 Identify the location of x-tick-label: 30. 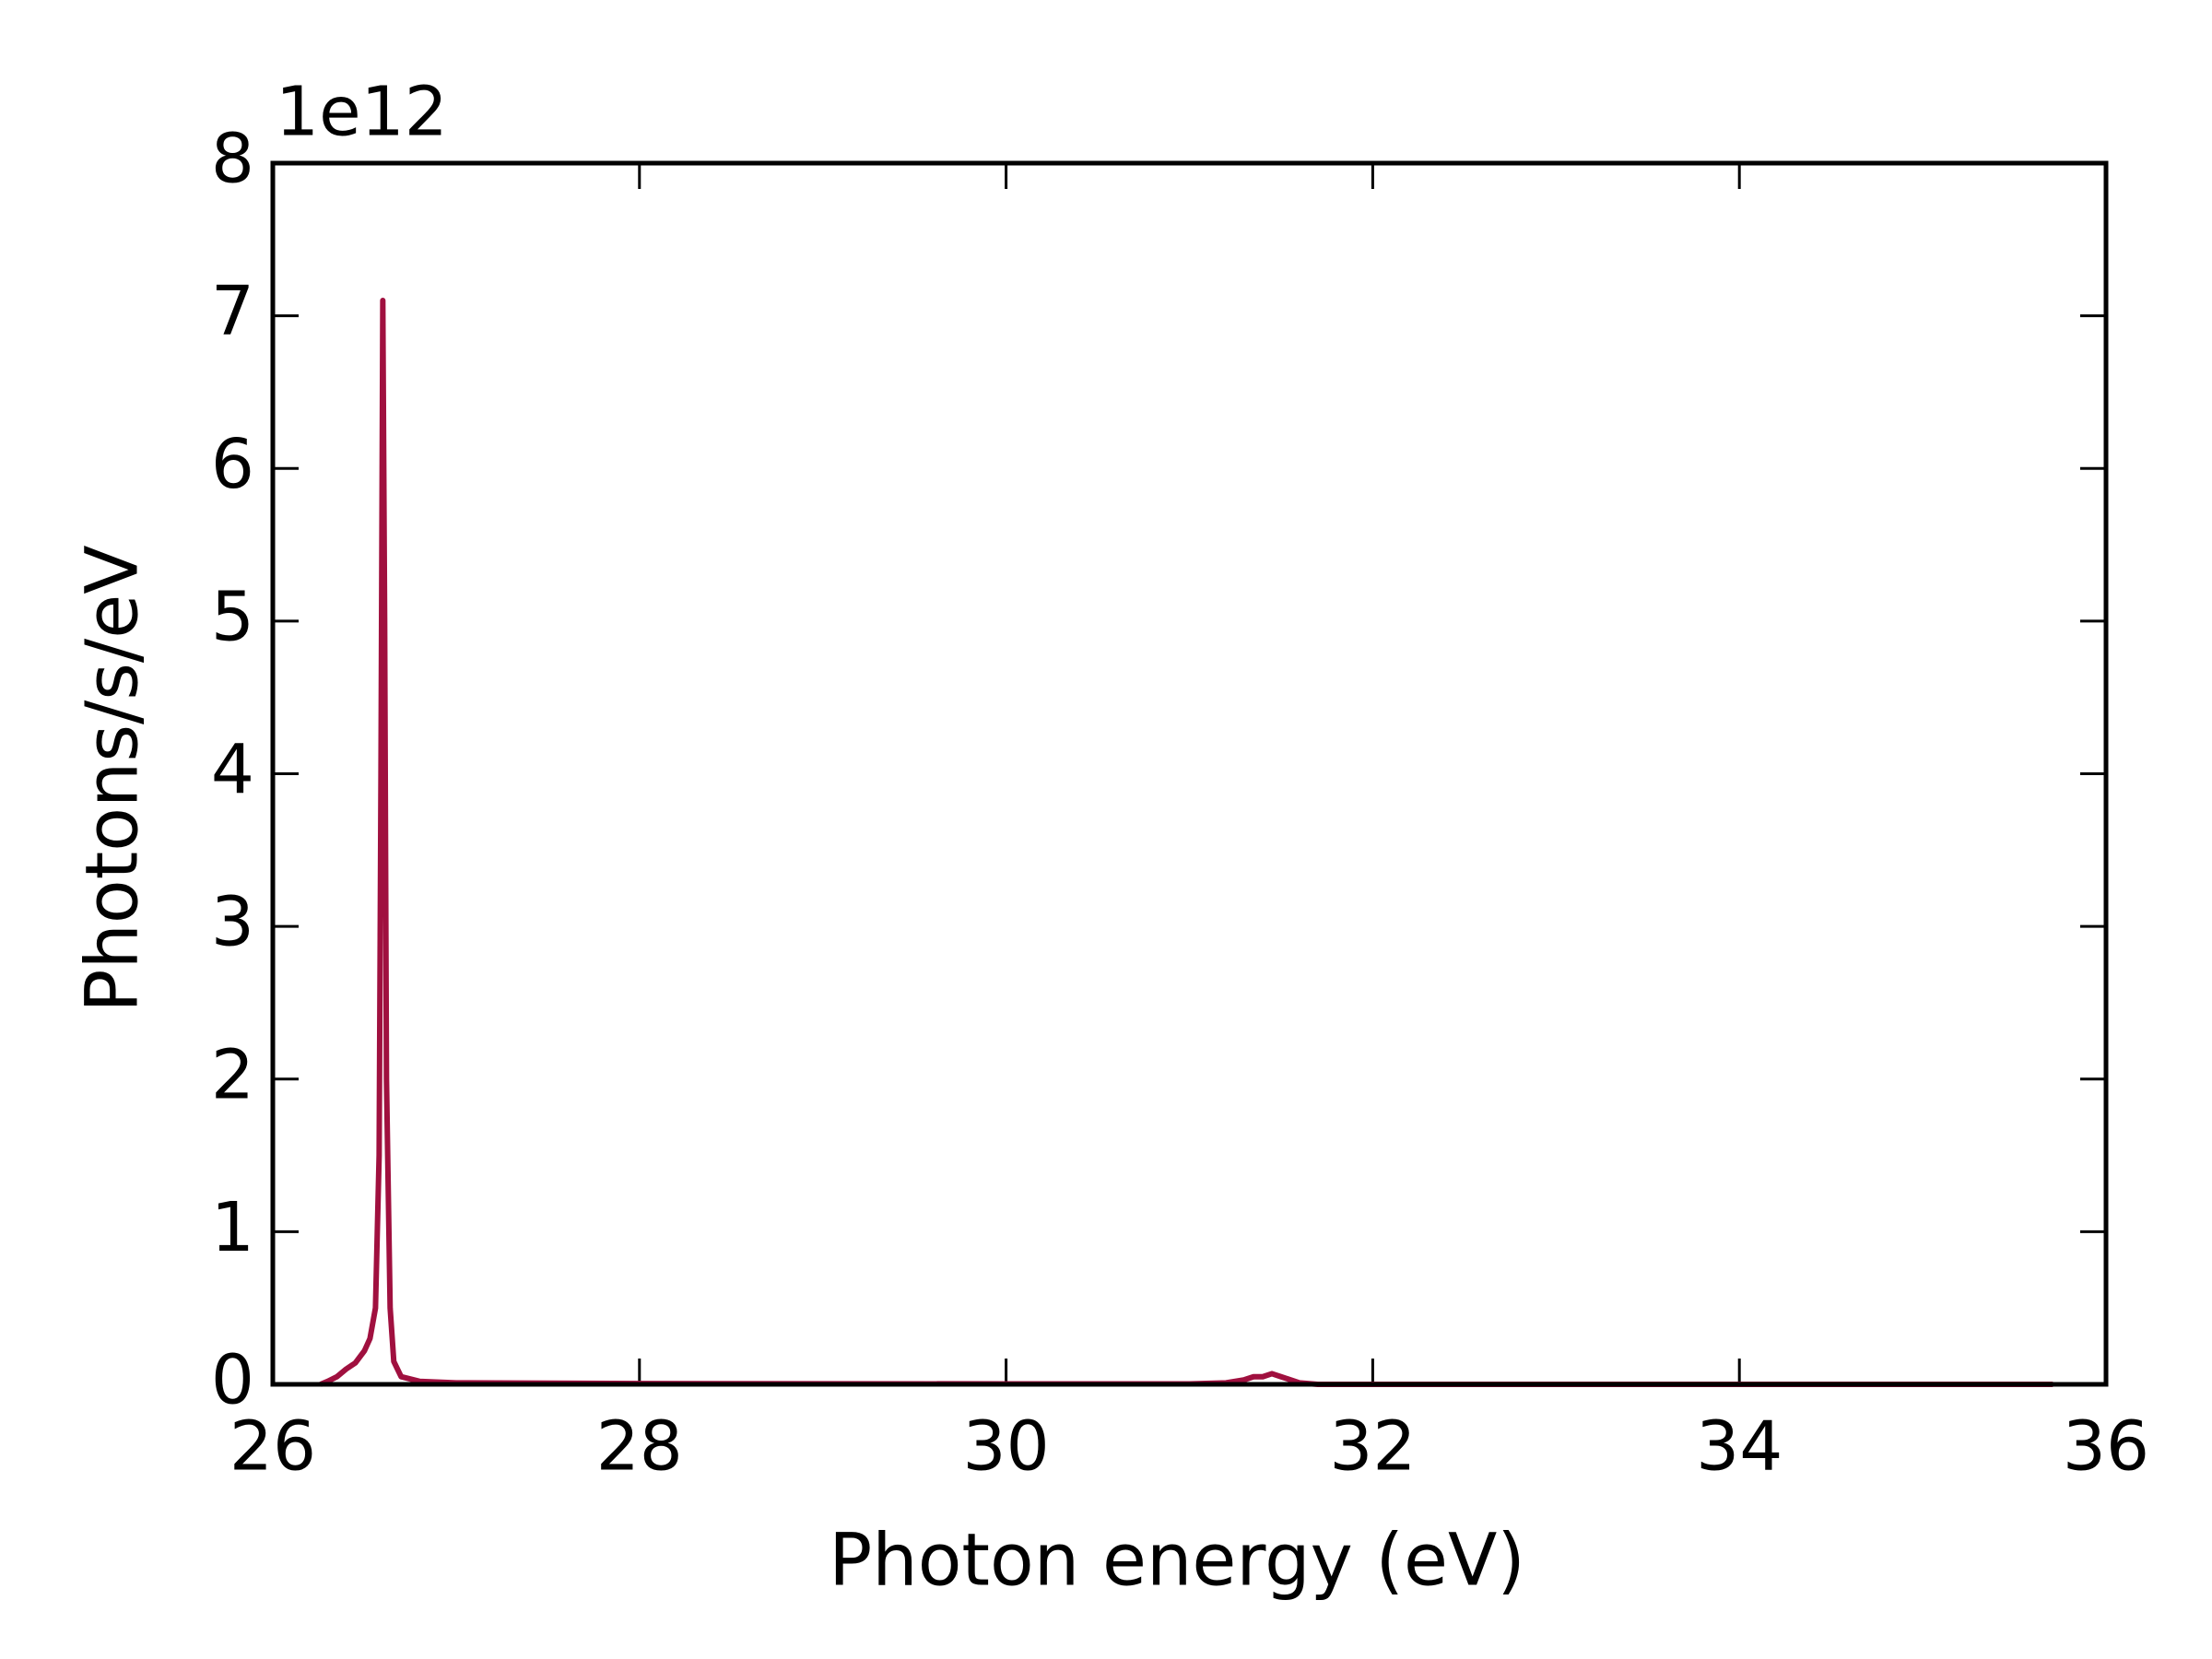
(1006, 1447).